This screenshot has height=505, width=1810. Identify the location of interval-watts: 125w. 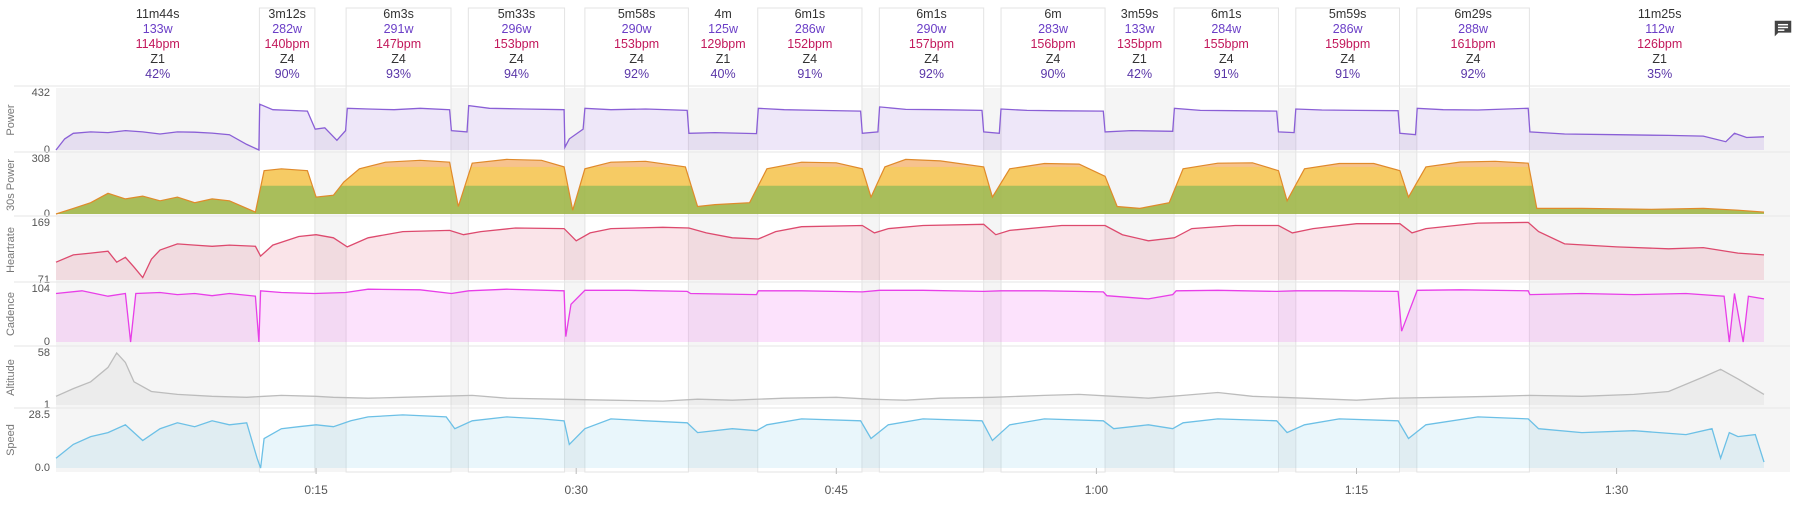
(723, 29).